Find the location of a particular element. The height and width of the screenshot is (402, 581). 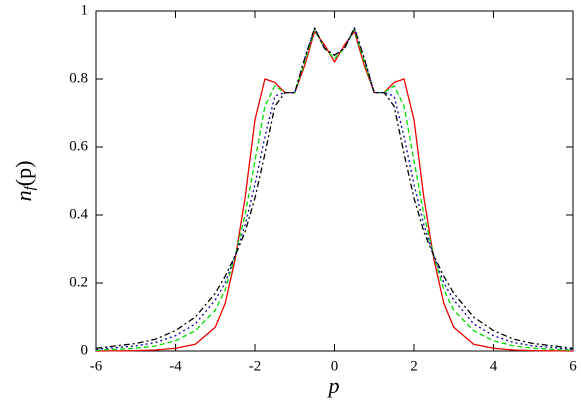

y-label-rest: (p) is located at coordinates (23, 174).